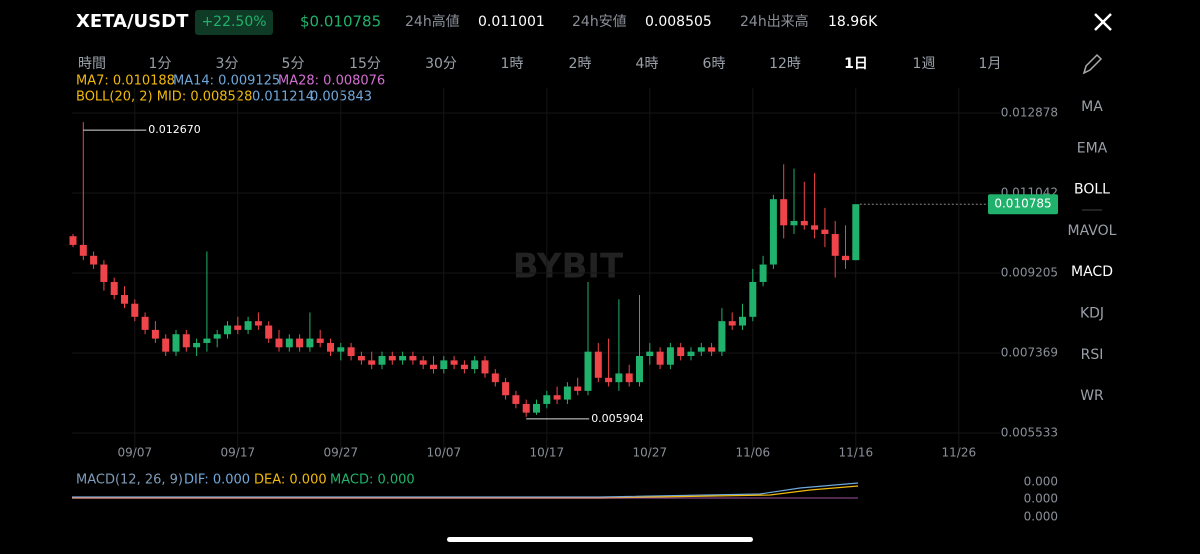 The image size is (1200, 554). I want to click on change: +22.50%, so click(233, 22).